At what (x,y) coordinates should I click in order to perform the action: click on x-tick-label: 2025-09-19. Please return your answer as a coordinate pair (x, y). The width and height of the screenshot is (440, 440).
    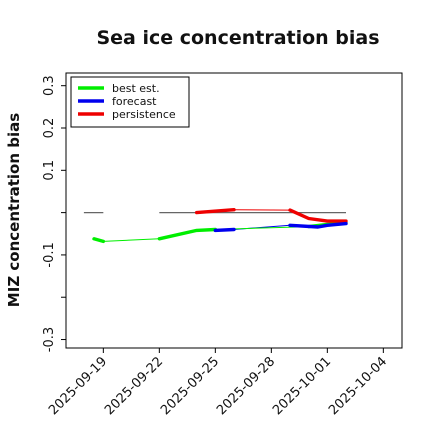
    Looking at the image, I should click on (78, 386).